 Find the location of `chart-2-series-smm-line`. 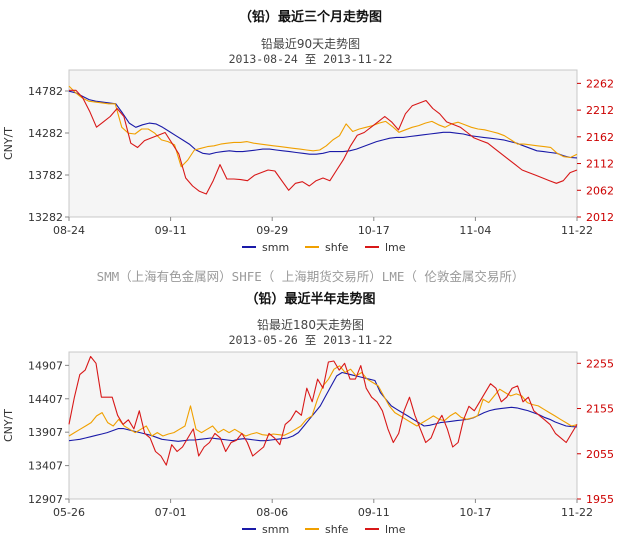

chart-2-series-smm-line is located at coordinates (323, 406).